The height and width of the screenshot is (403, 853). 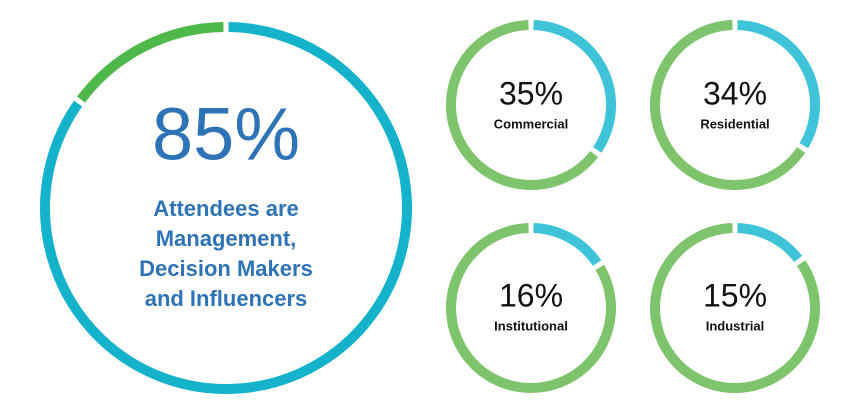 What do you see at coordinates (734, 123) in the screenshot?
I see `ring-label: Residential` at bounding box center [734, 123].